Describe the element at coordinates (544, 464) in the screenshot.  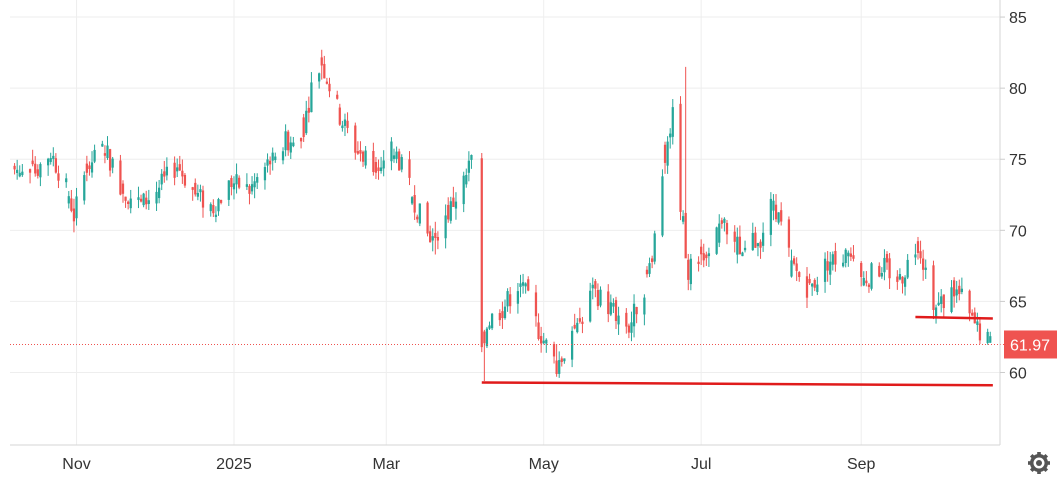
I see `x-tick-label: May` at that location.